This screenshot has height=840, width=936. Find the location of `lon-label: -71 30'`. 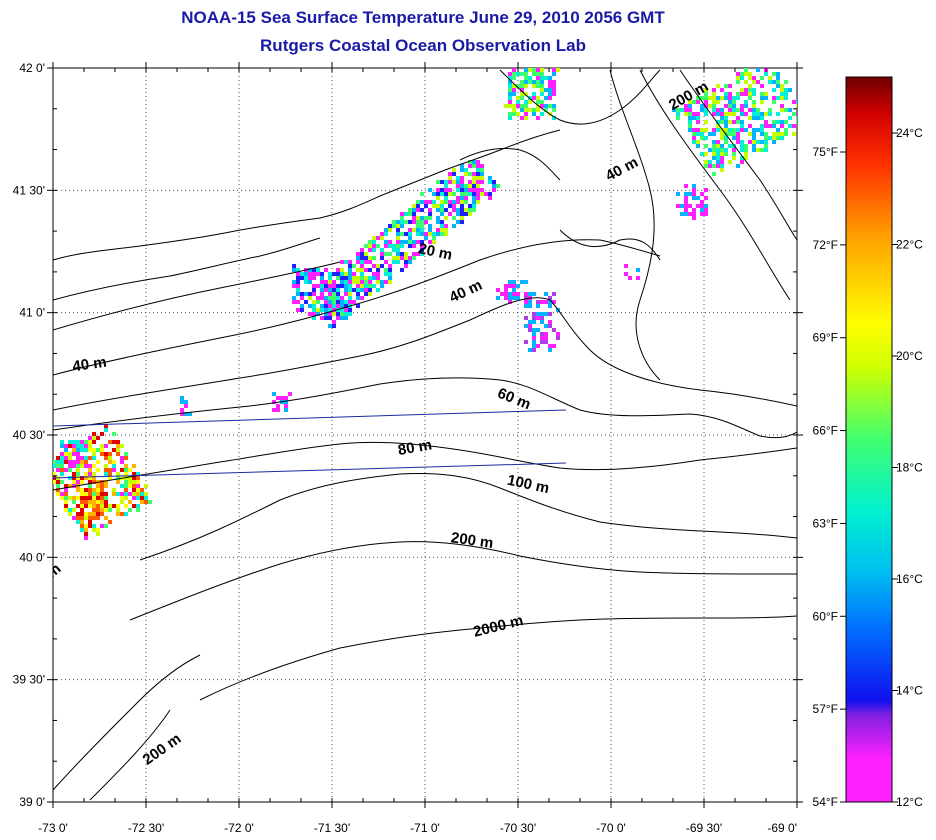

lon-label: -71 30' is located at coordinates (332, 828).